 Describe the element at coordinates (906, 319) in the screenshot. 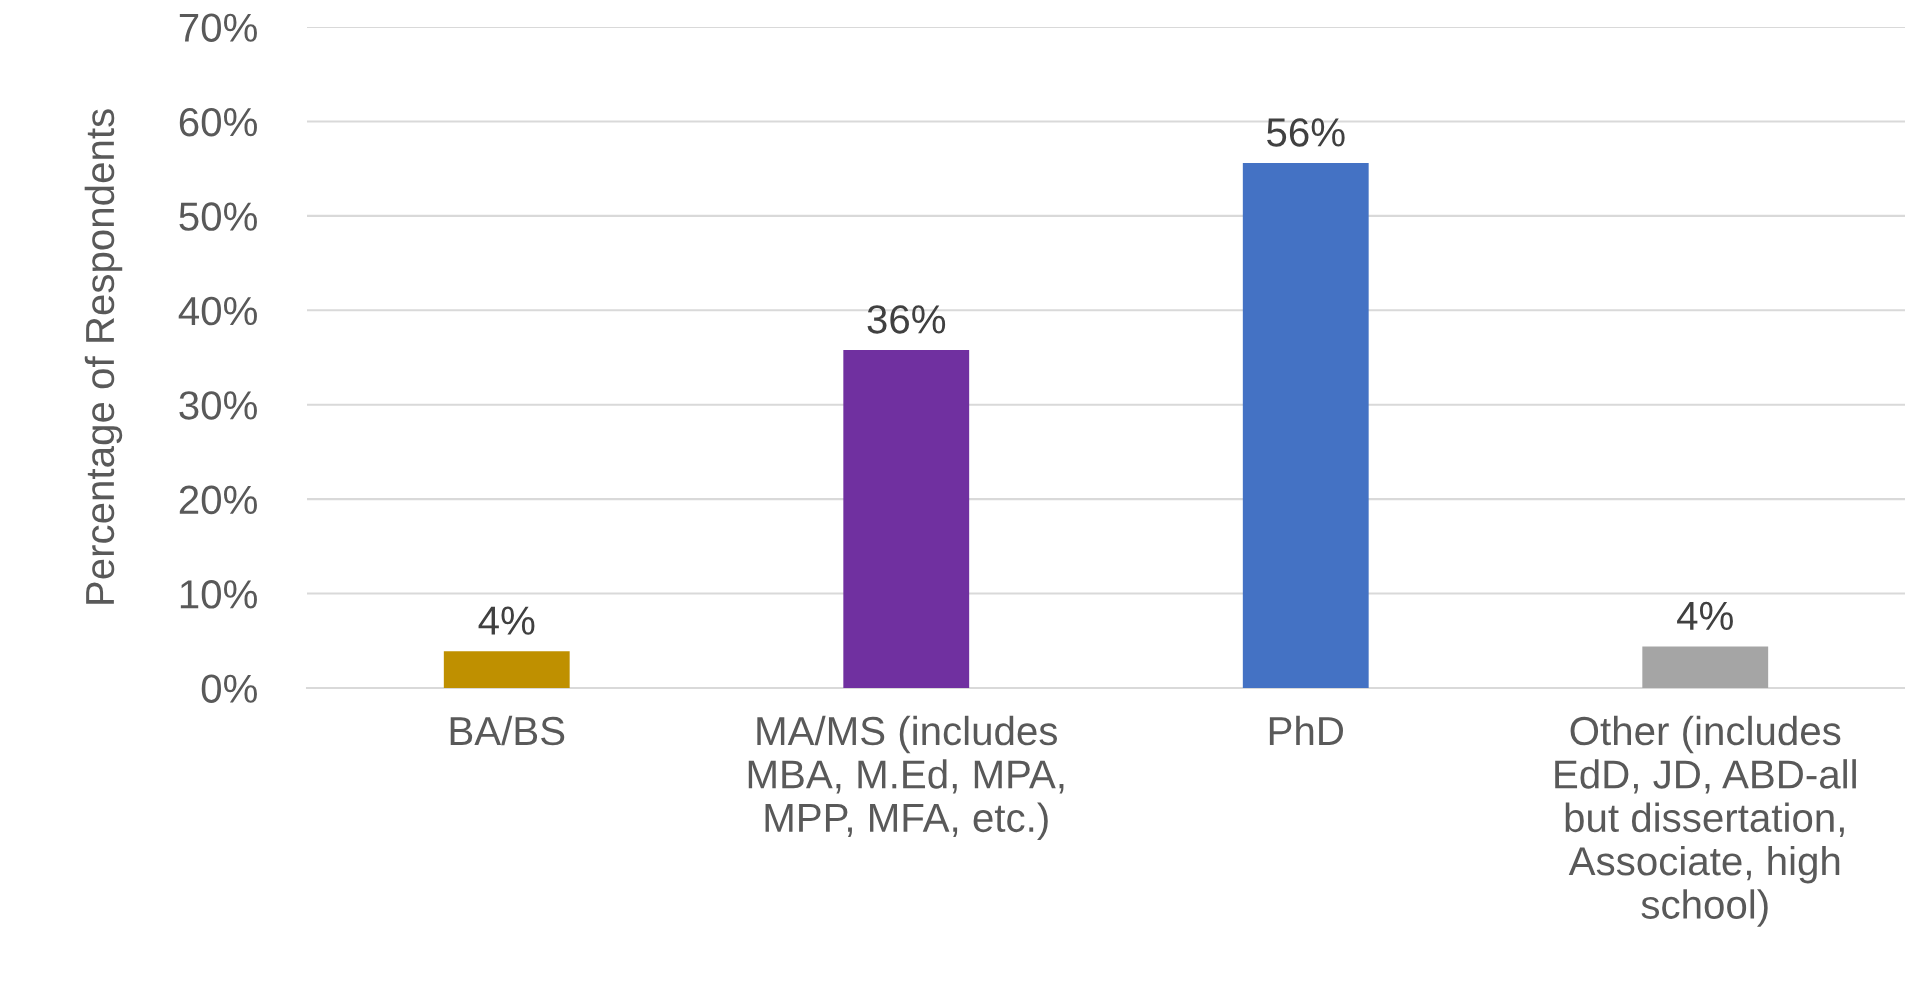

I see `data-label: 36%` at that location.